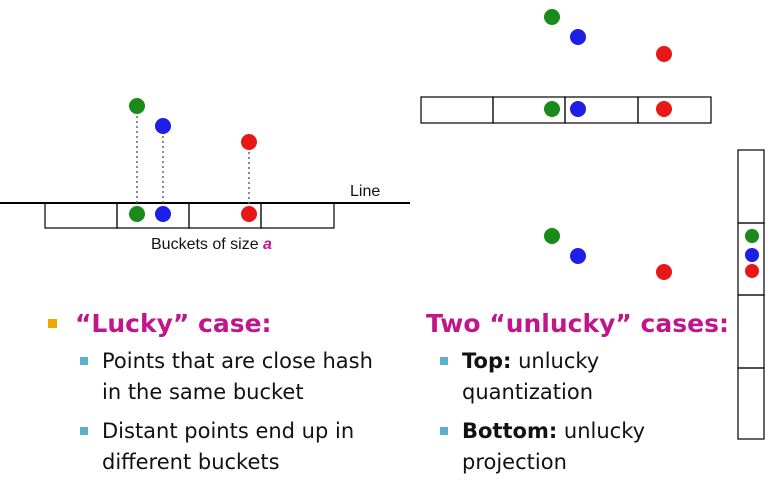 This screenshot has width=776, height=502. I want to click on bucket-size-variable: a, so click(267, 244).